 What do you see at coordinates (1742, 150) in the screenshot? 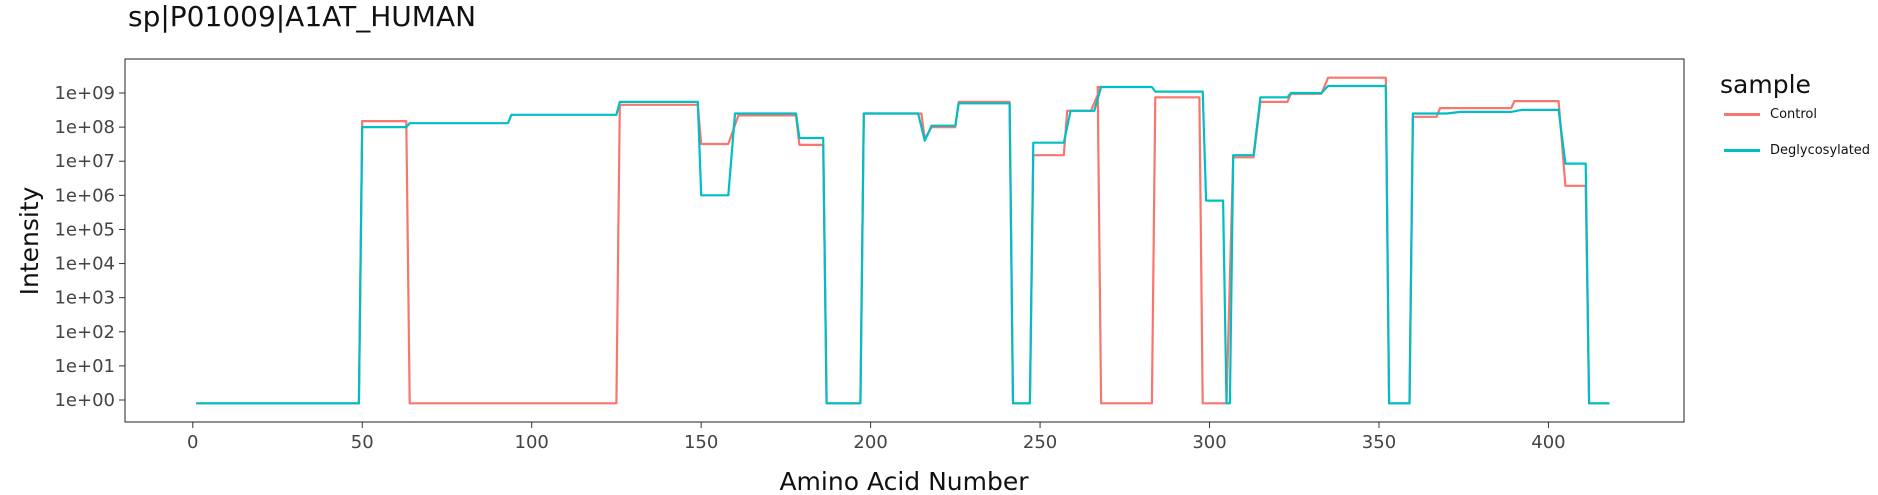
I see `legend-swatch-deglycosylated` at bounding box center [1742, 150].